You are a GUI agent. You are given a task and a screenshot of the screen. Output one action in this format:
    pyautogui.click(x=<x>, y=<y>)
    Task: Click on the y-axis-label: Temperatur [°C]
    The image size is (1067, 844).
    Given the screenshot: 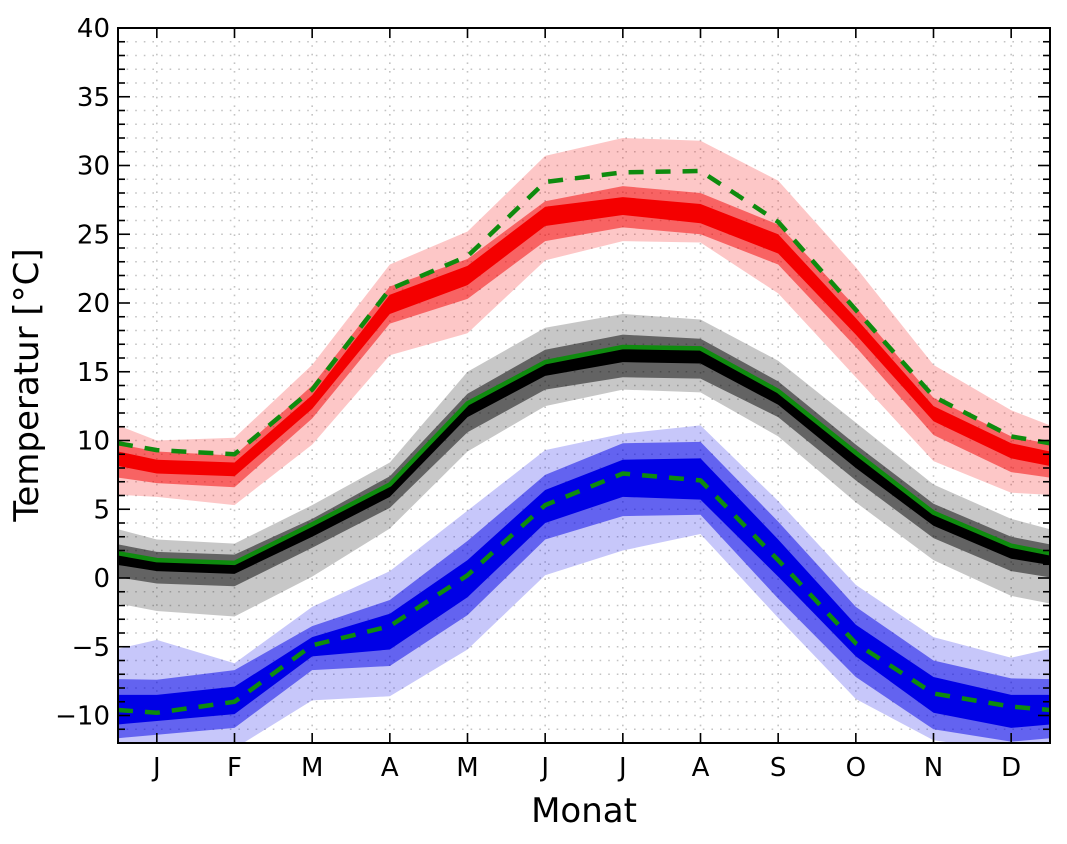 What is the action you would take?
    pyautogui.click(x=27, y=385)
    